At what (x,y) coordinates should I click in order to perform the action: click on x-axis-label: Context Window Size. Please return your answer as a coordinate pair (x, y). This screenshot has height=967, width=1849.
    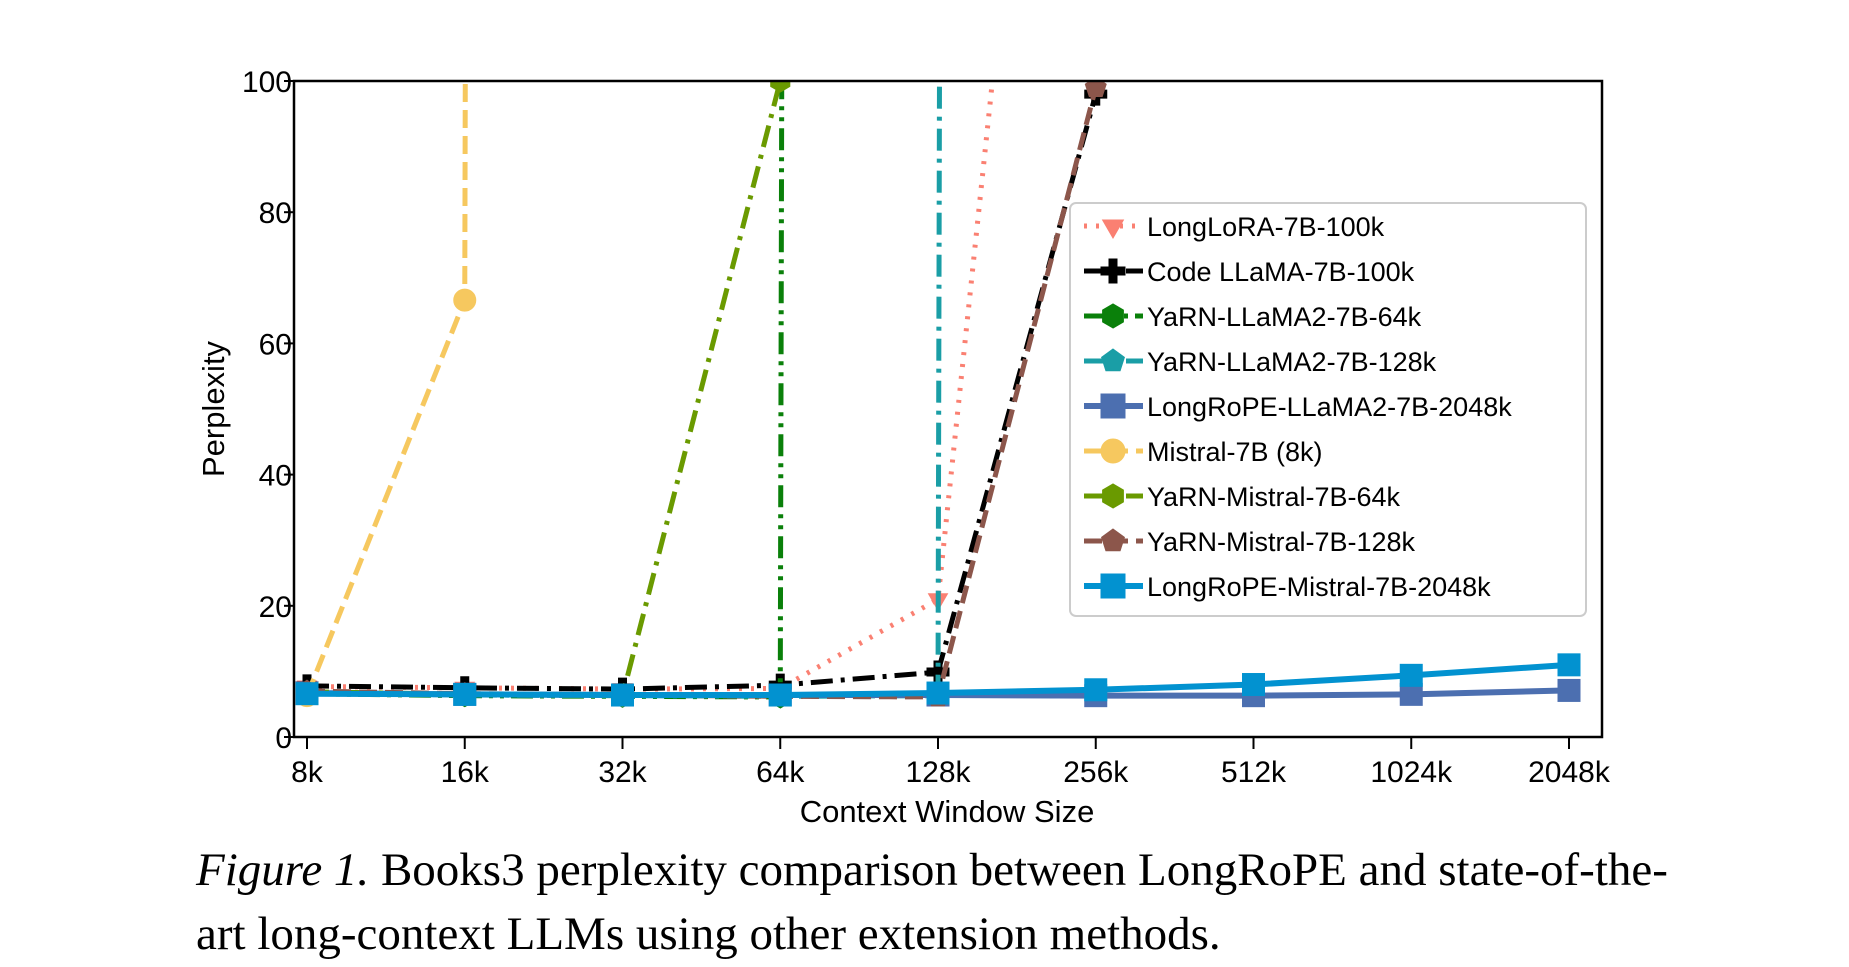
    Looking at the image, I should click on (947, 811).